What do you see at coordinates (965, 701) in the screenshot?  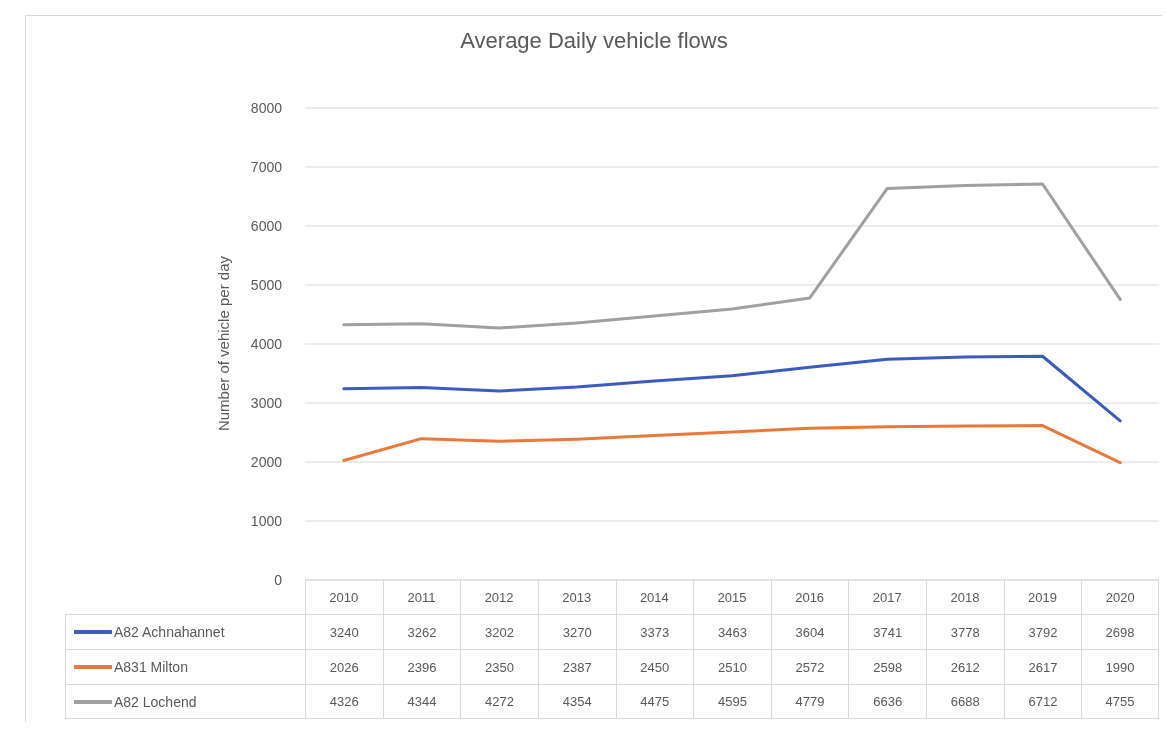 I see `data-label: 6688` at bounding box center [965, 701].